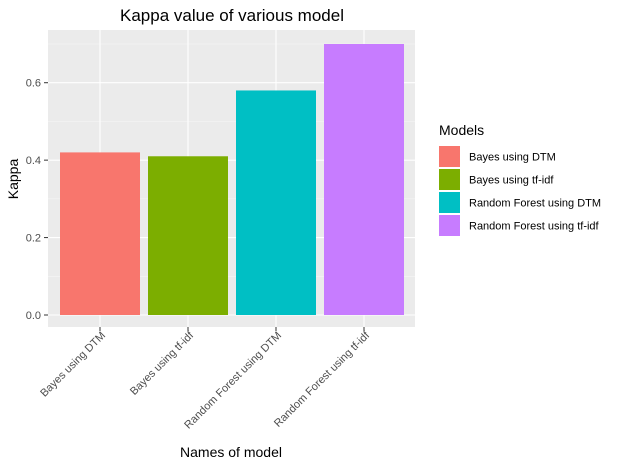  I want to click on legend-label: Bayes using DTM, so click(512, 158).